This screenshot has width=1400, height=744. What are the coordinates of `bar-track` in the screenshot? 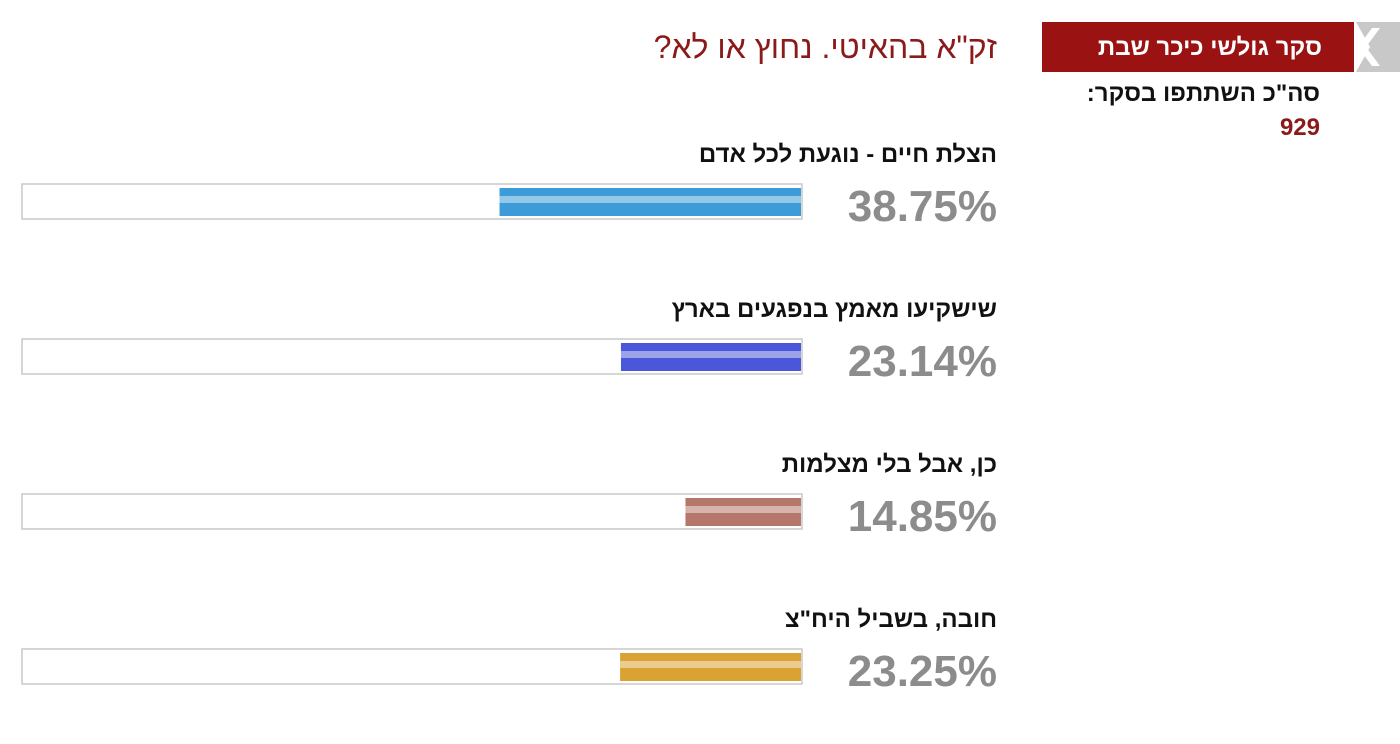 It's located at (412, 511).